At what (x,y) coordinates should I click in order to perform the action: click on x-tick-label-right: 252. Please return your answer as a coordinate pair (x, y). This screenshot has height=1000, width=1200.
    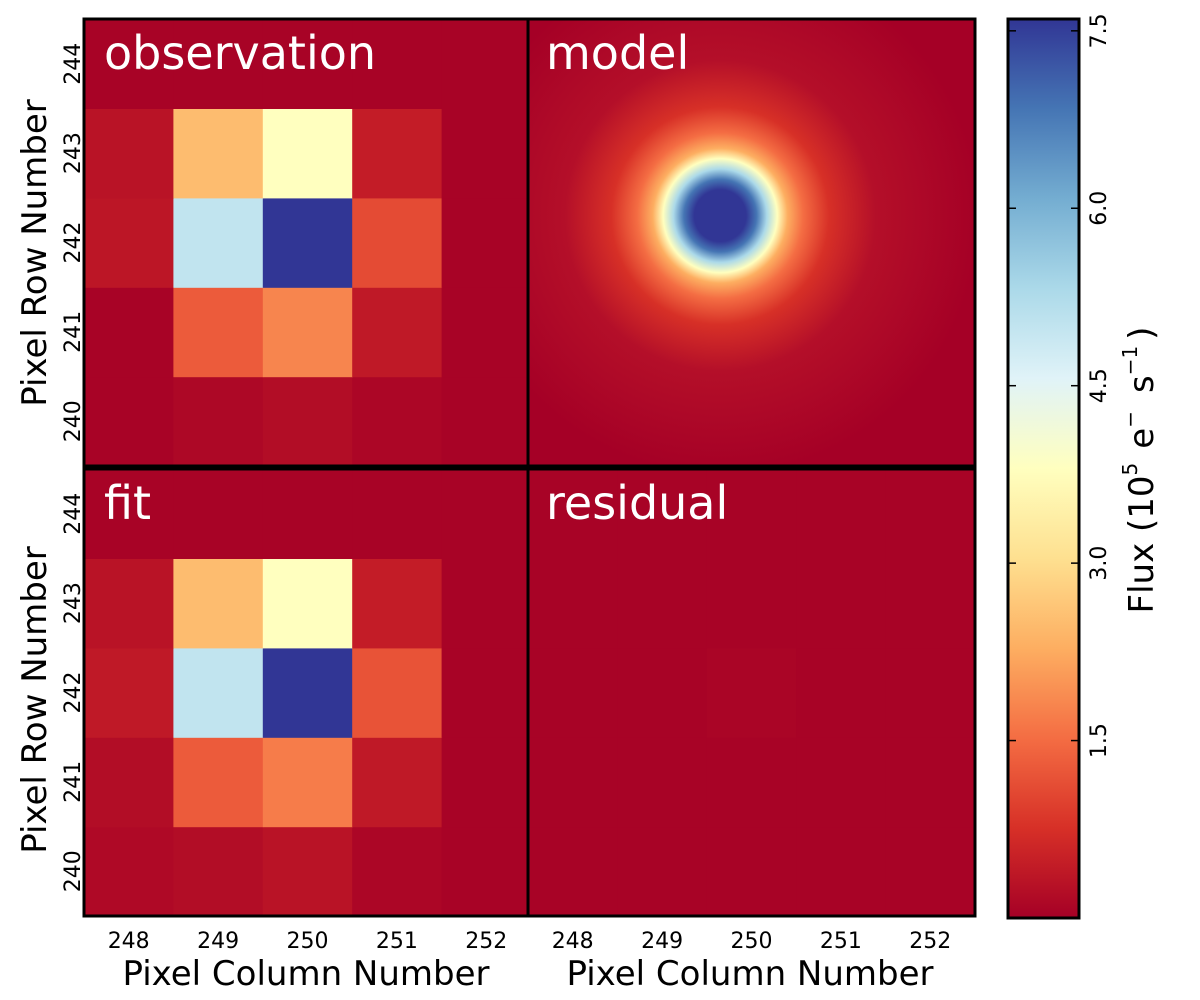
    Looking at the image, I should click on (930, 941).